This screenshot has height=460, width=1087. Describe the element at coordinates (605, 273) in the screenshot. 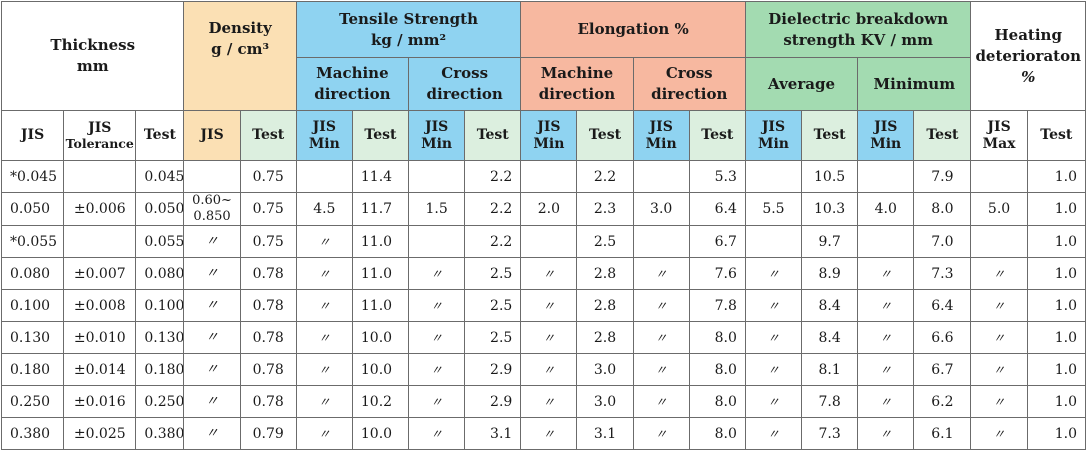

I see `elongation-machine-test-cell: 2.8` at that location.